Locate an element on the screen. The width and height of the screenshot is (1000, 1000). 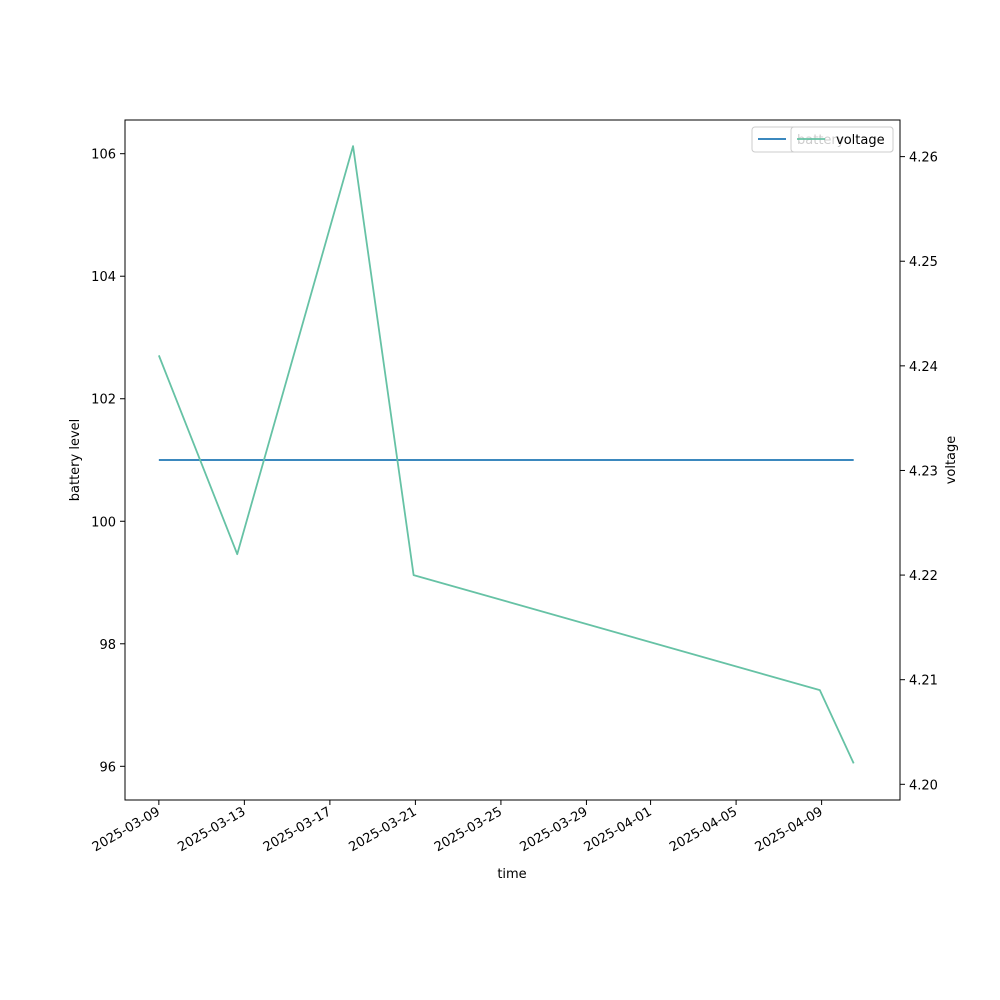
y-right-tick-label: 4.24 is located at coordinates (923, 367).